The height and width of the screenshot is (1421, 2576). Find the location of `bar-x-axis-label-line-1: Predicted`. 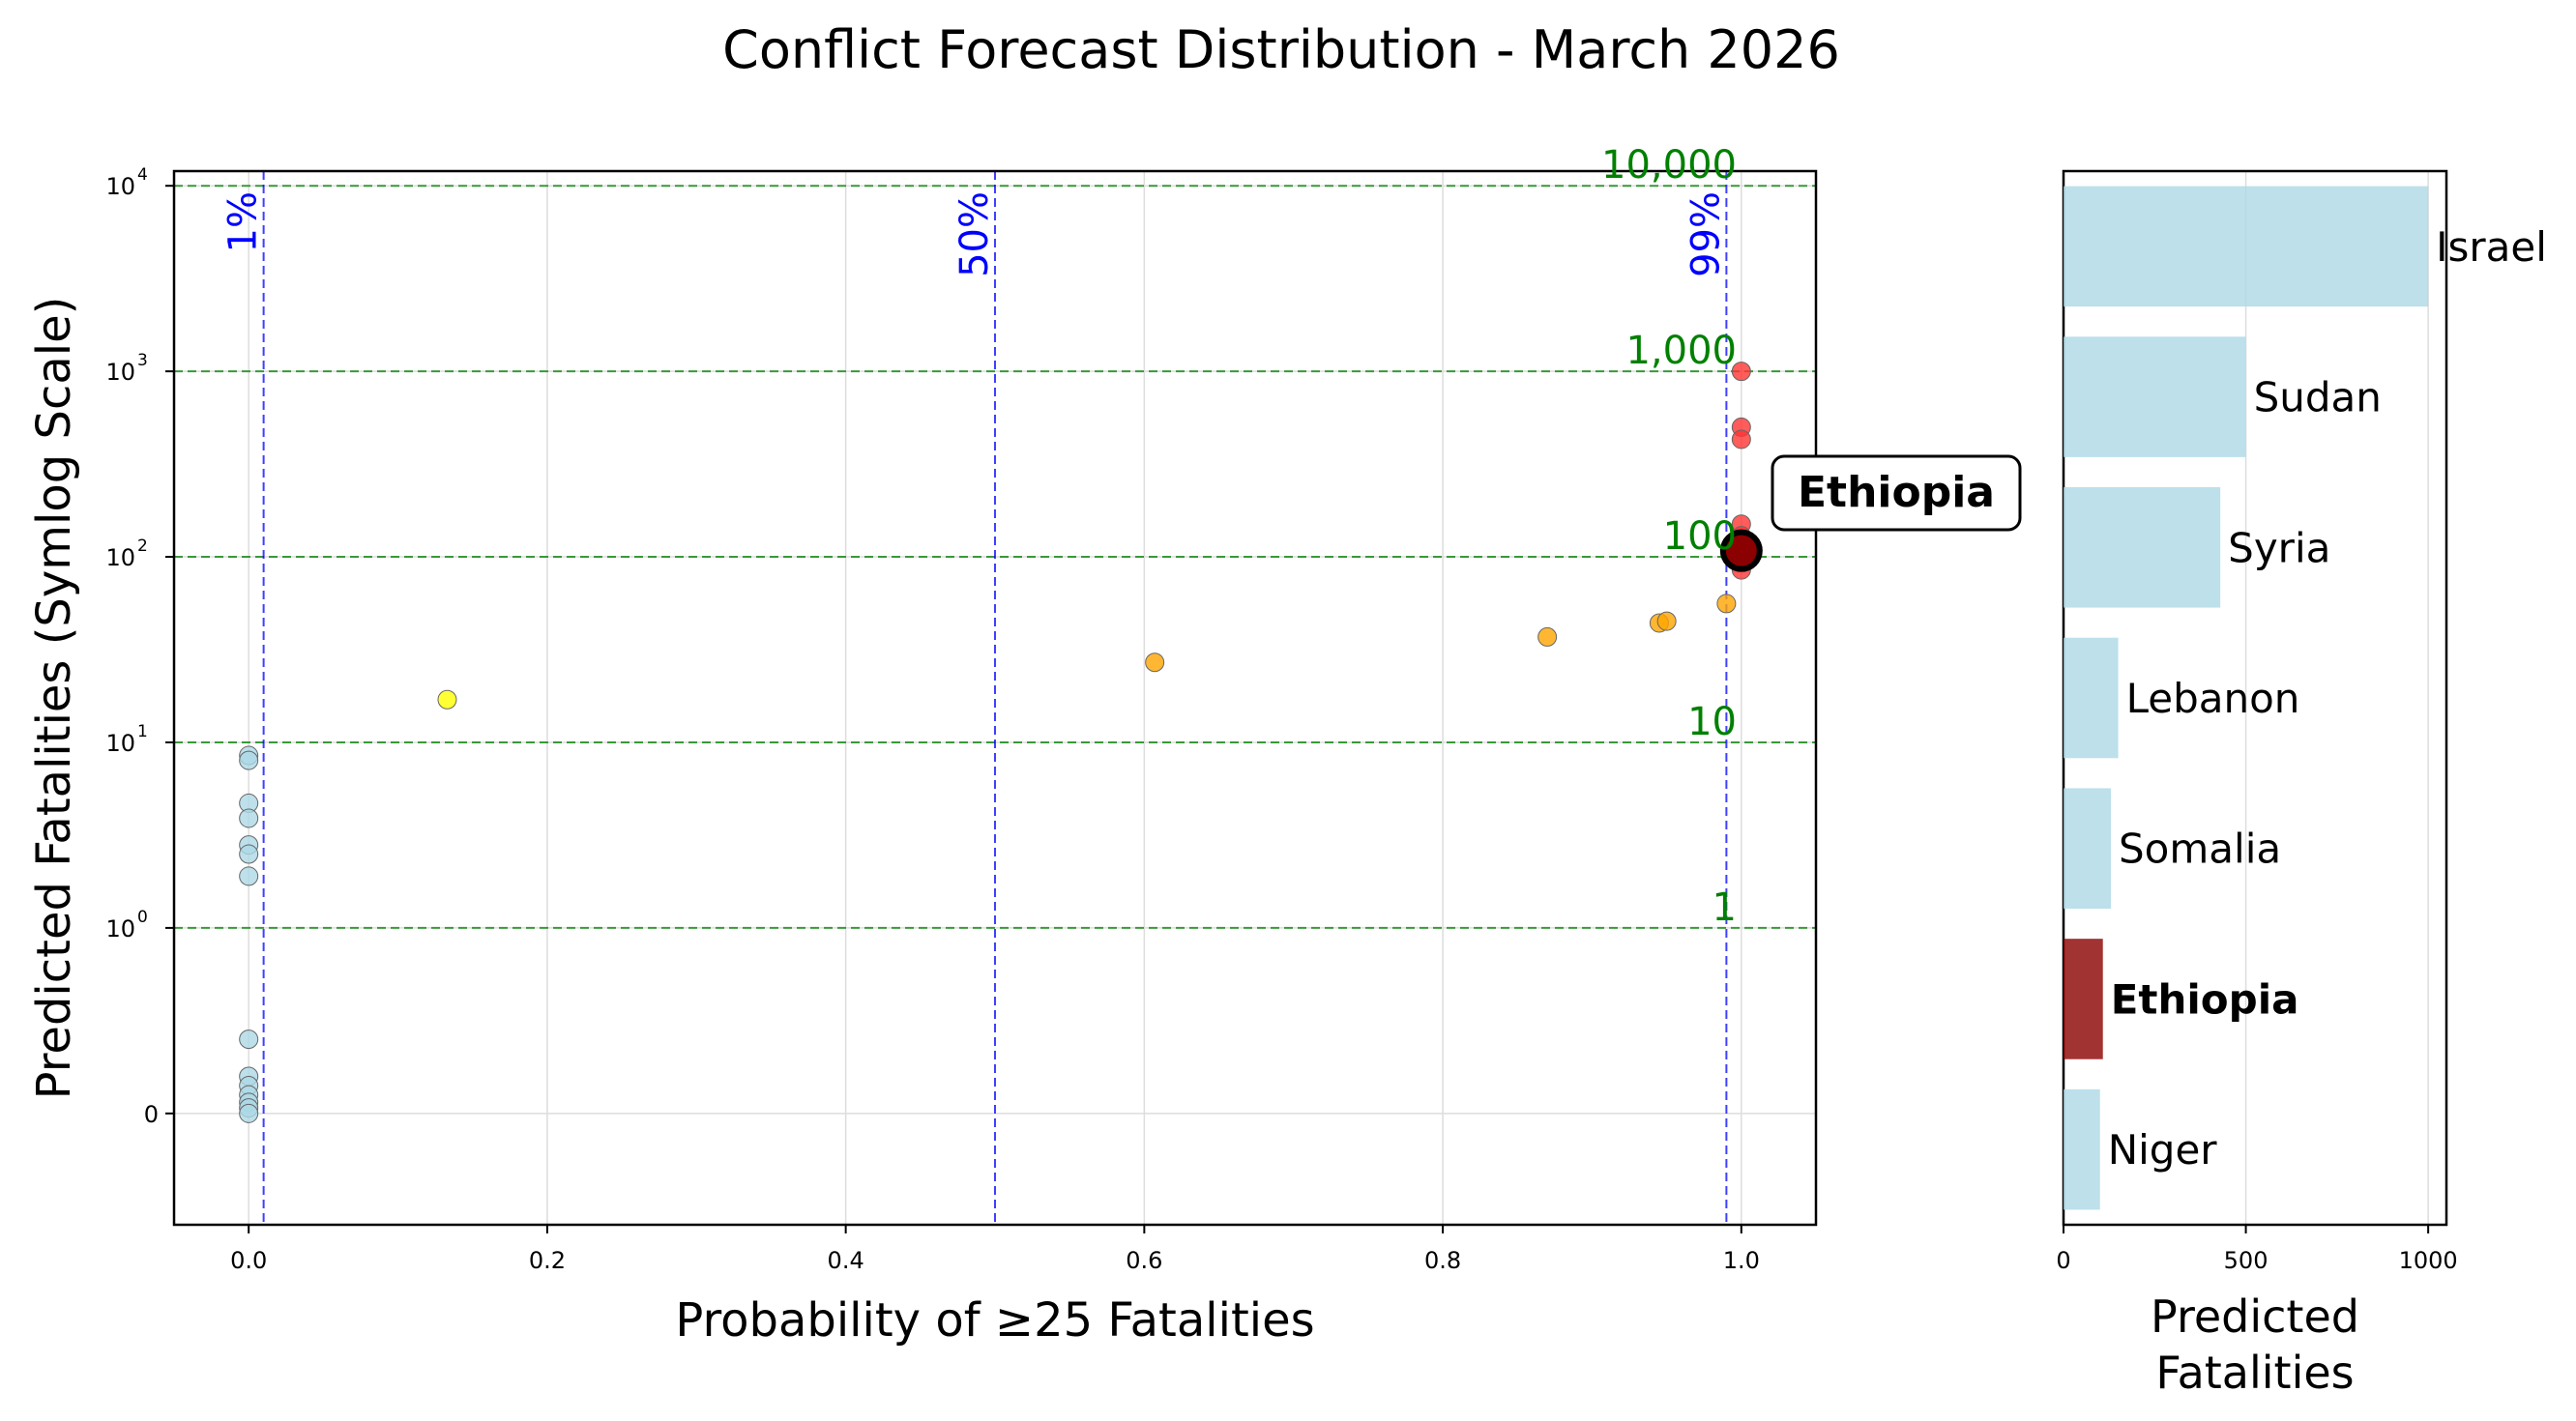

bar-x-axis-label-line-1: Predicted is located at coordinates (2255, 1317).